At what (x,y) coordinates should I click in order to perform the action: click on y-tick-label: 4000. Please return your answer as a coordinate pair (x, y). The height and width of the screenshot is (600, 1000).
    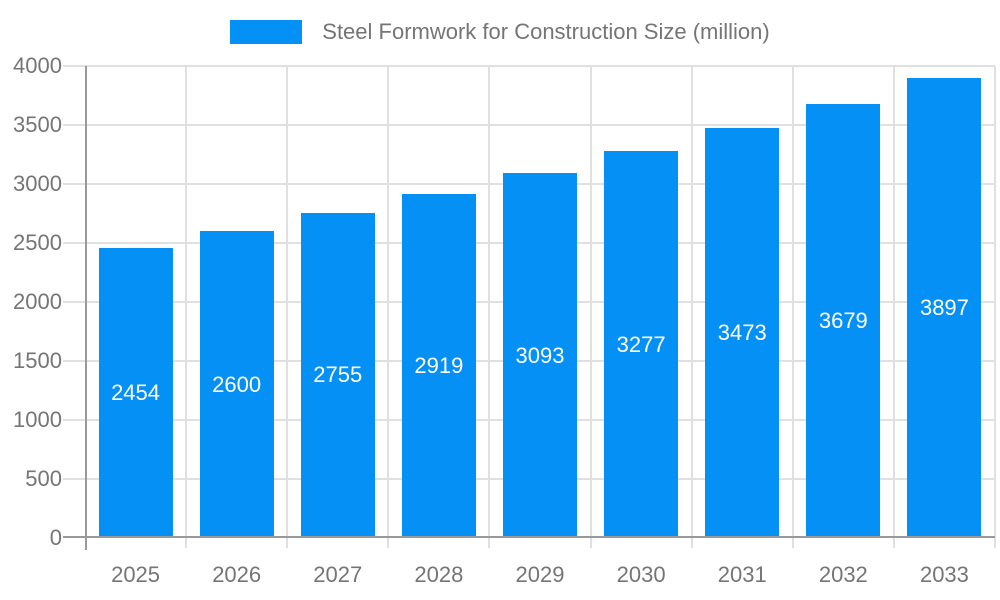
    Looking at the image, I should click on (37, 65).